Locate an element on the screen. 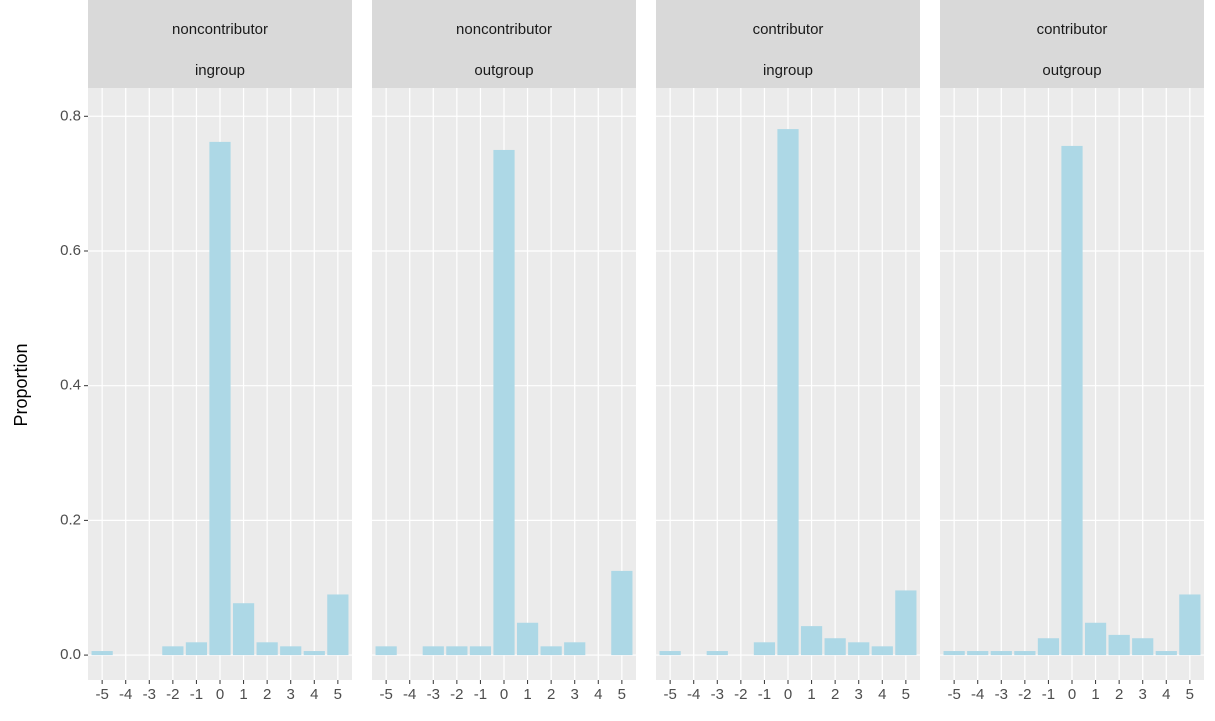  y-tick-label: 0.2 is located at coordinates (70, 519).